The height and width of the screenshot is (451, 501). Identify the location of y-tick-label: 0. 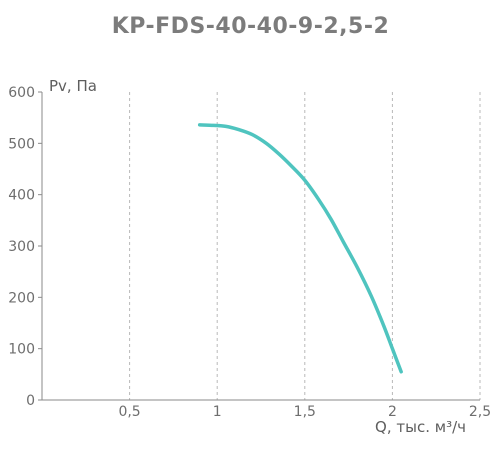
(30, 401).